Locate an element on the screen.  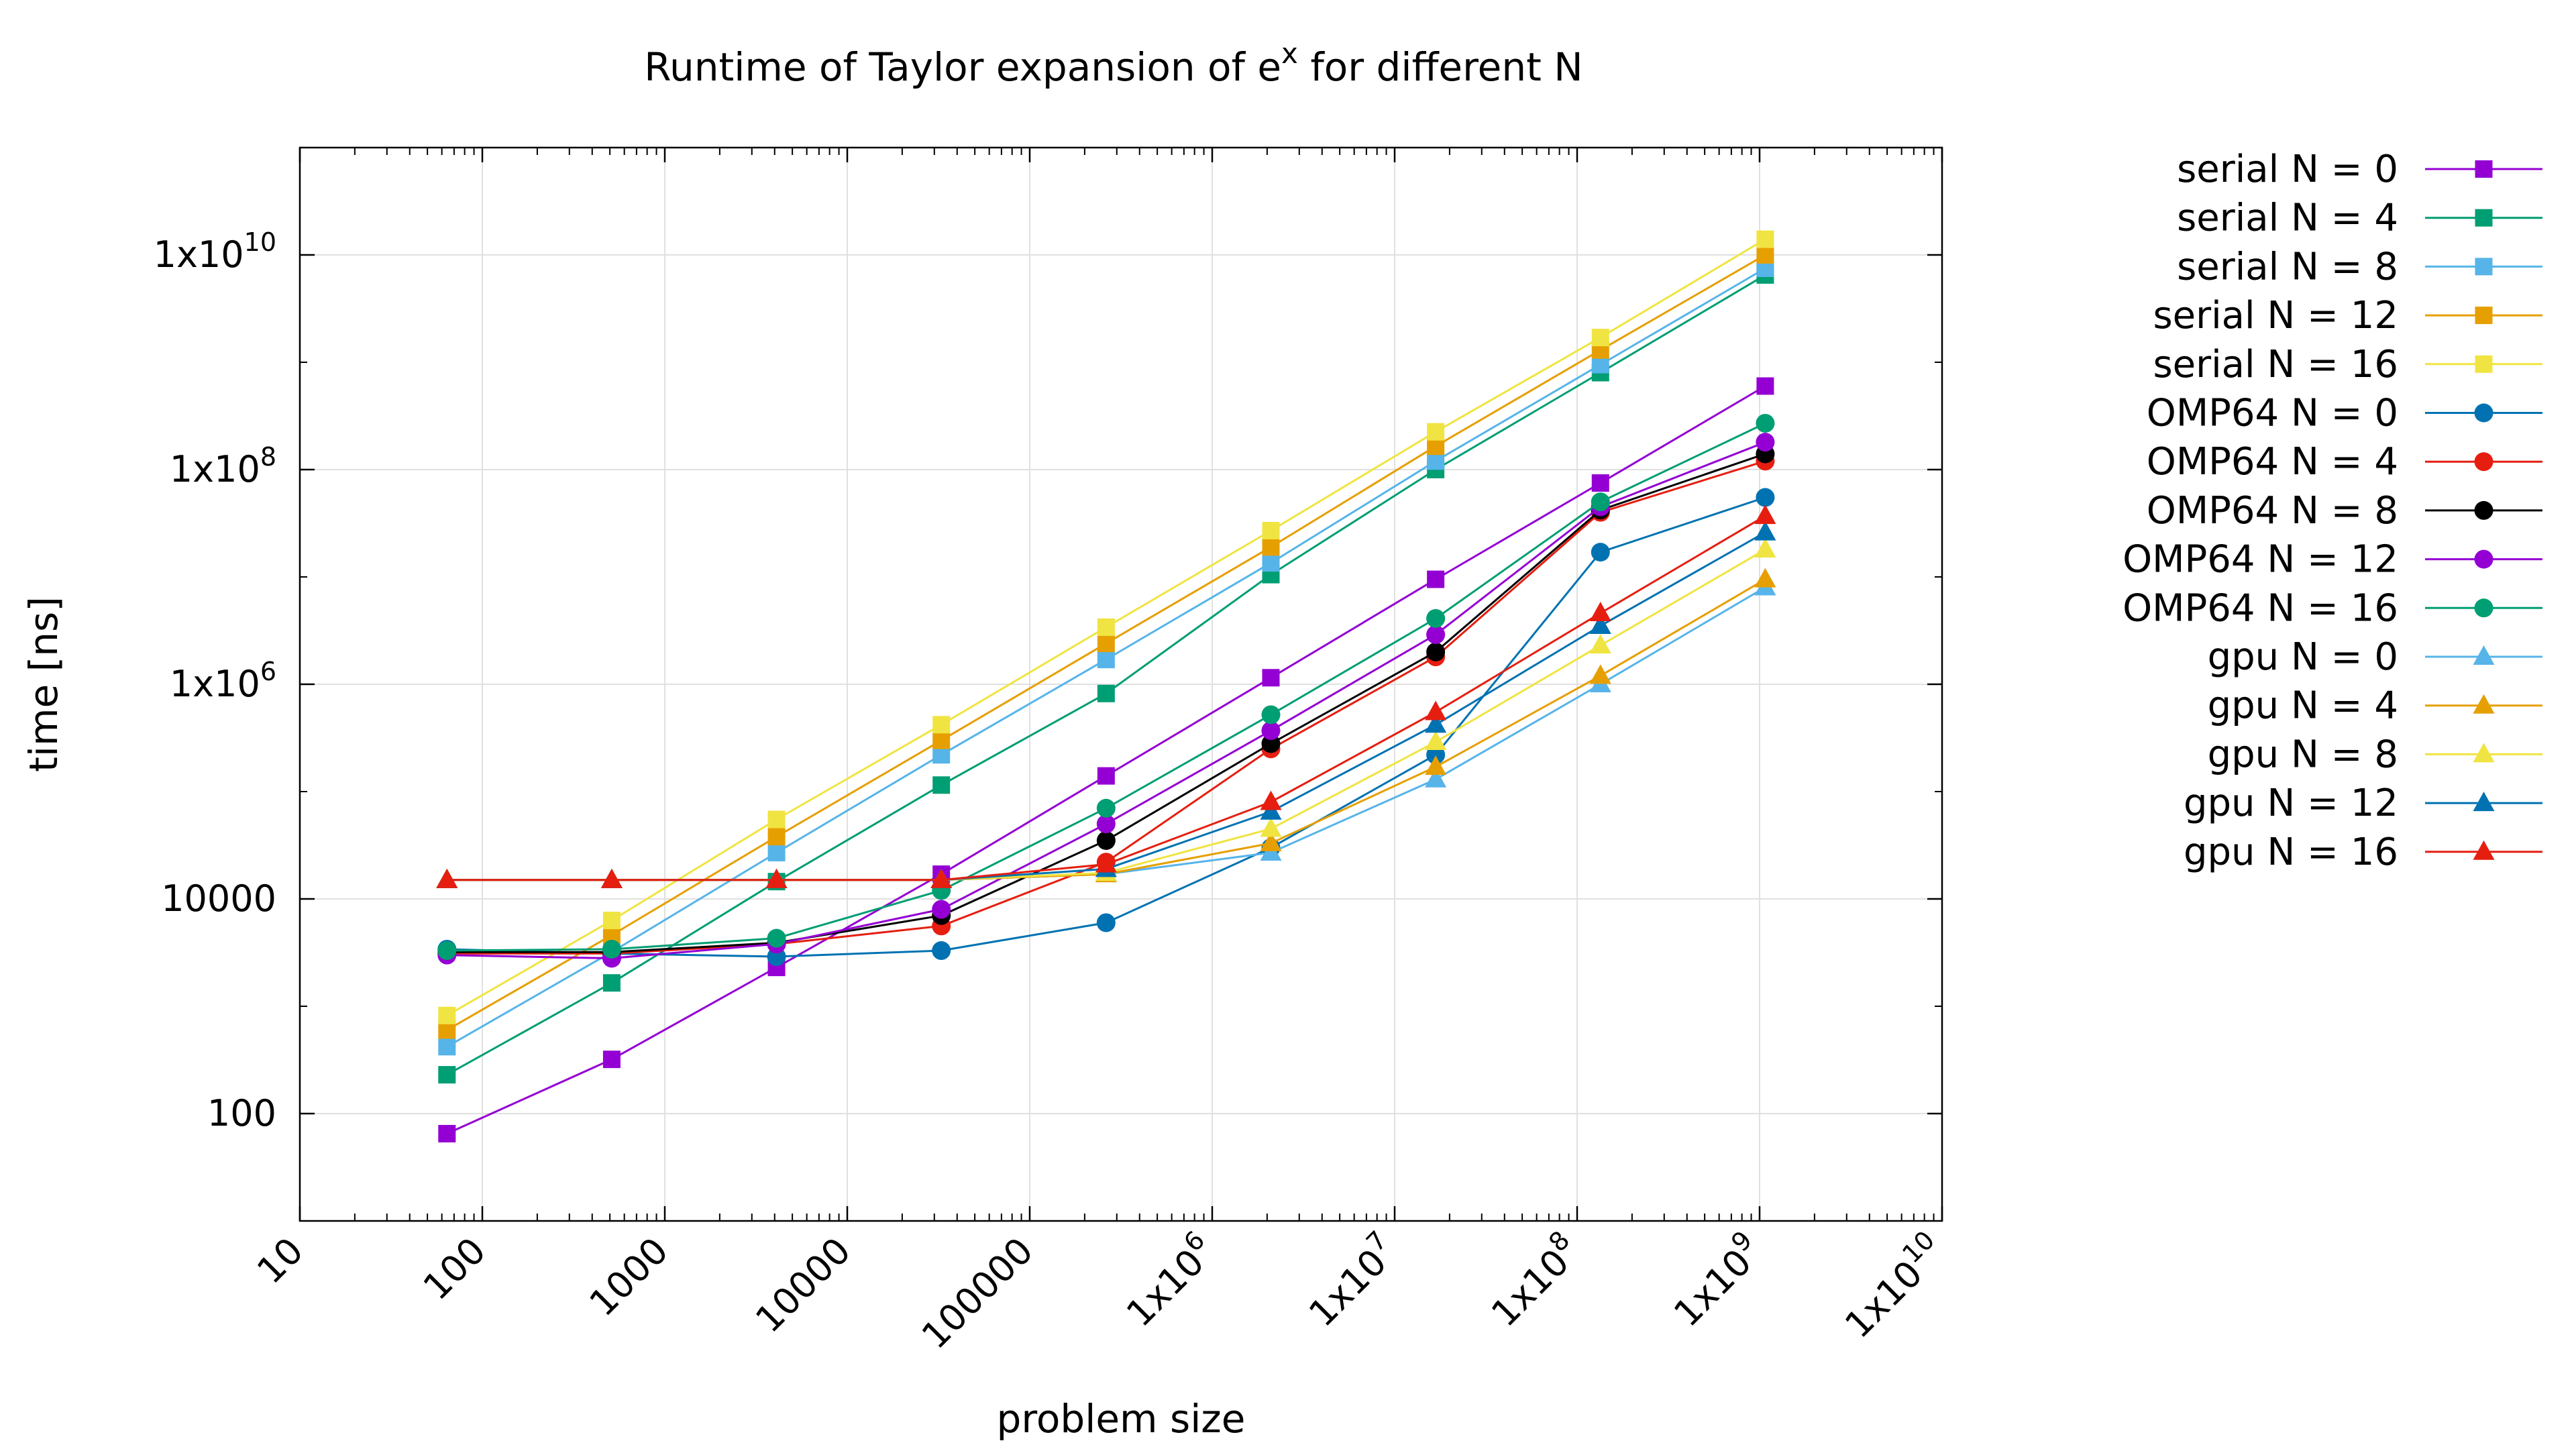
legend-item-gpu-n-4: gpu N = 4 is located at coordinates (2375, 706).